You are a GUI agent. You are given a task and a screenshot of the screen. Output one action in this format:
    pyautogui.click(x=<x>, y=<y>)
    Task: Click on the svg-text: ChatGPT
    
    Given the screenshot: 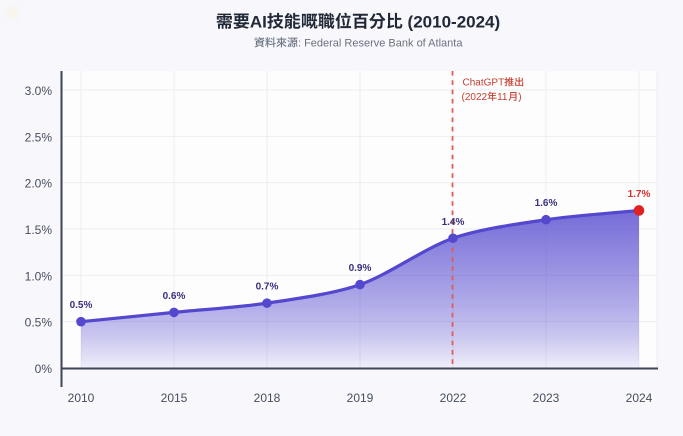 What is the action you would take?
    pyautogui.click(x=484, y=83)
    